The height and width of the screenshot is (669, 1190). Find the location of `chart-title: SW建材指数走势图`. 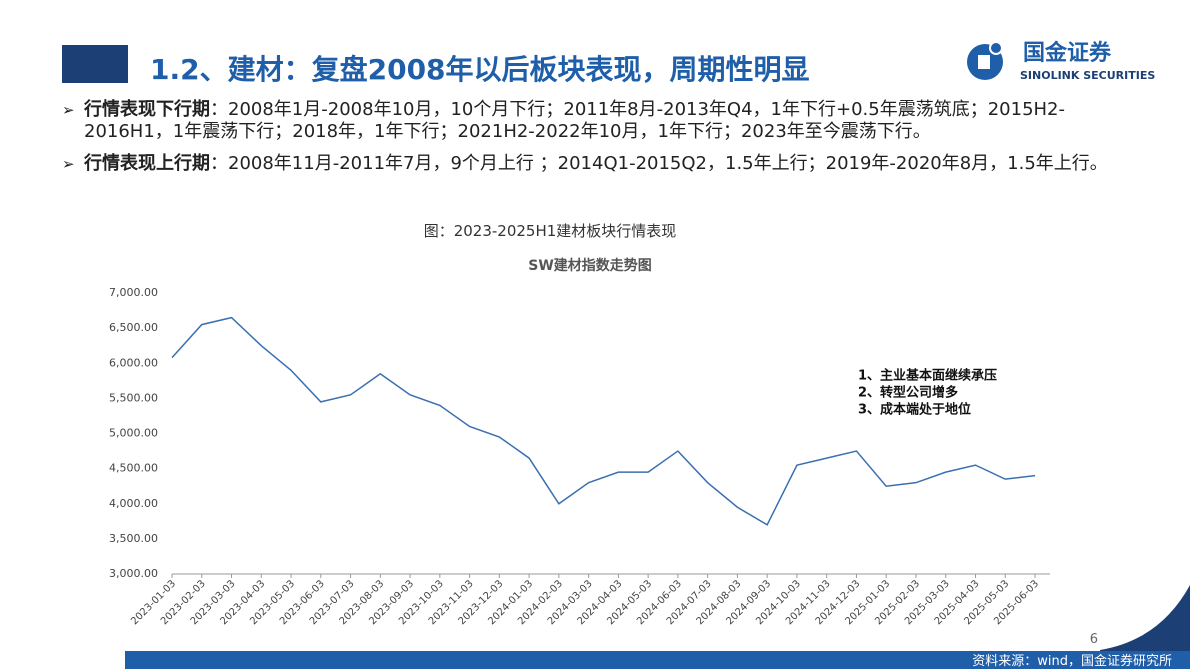

chart-title: SW建材指数走势图 is located at coordinates (590, 265).